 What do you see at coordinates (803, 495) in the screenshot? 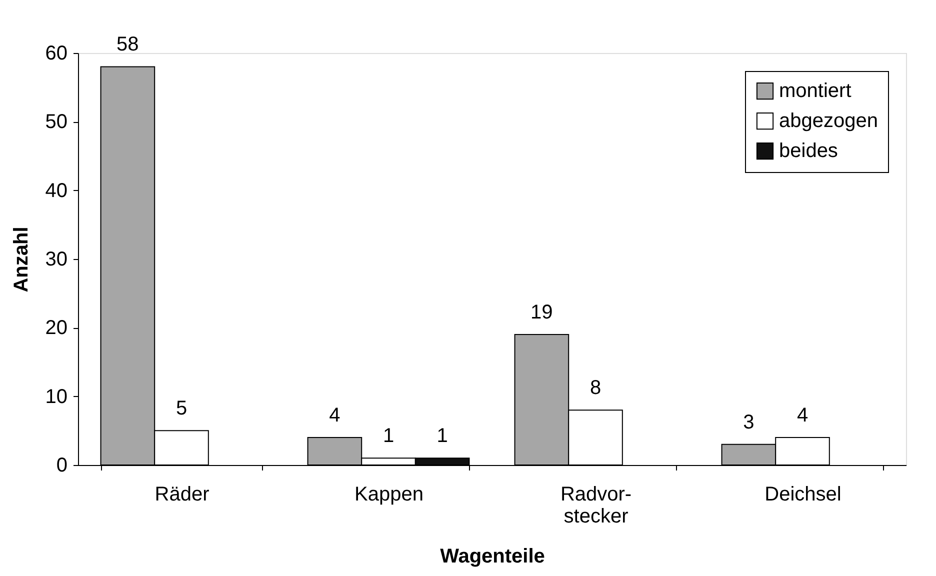
I see `x-tick-label: Deichsel` at bounding box center [803, 495].